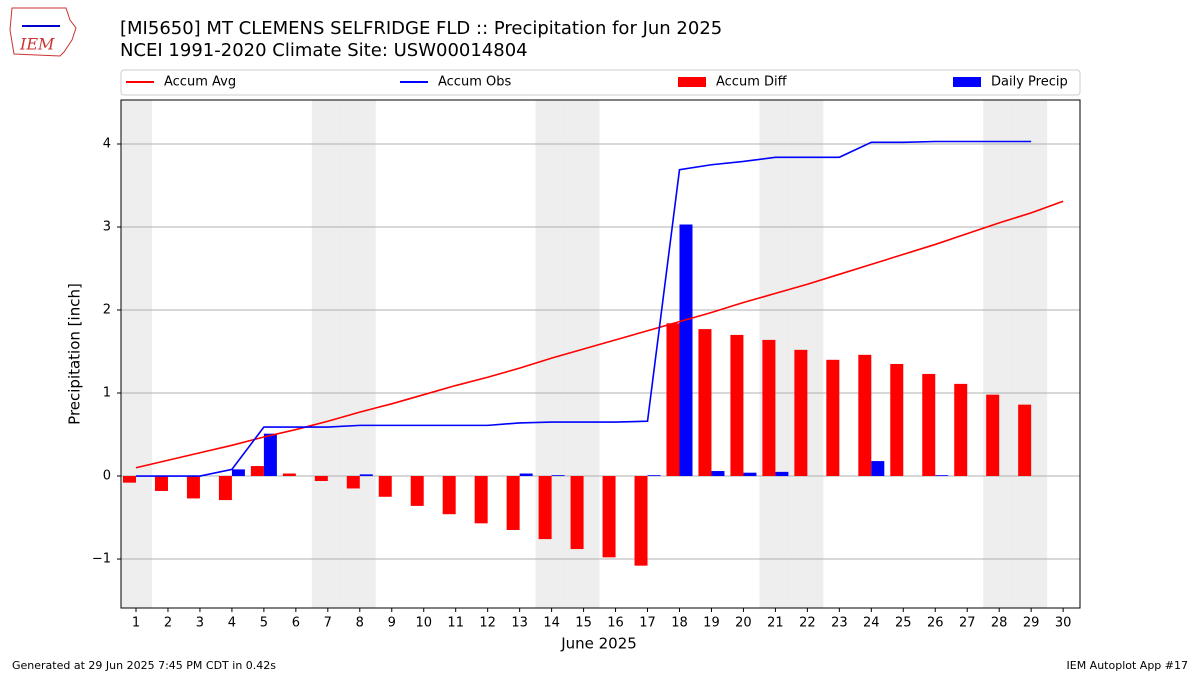 The image size is (1200, 675). I want to click on x-tick-label: 3, so click(200, 623).